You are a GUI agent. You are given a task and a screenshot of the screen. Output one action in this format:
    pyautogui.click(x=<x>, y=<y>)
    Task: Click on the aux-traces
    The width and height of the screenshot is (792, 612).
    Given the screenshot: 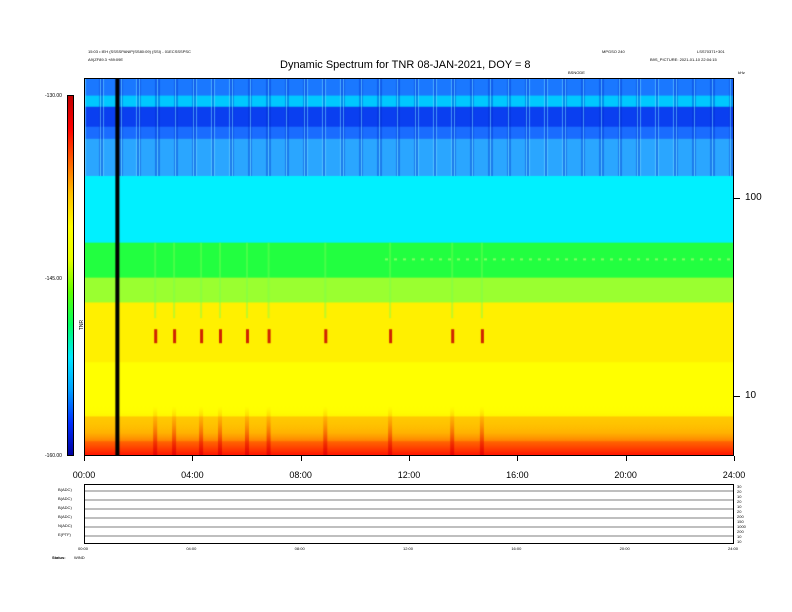 What is the action you would take?
    pyautogui.click(x=409, y=513)
    